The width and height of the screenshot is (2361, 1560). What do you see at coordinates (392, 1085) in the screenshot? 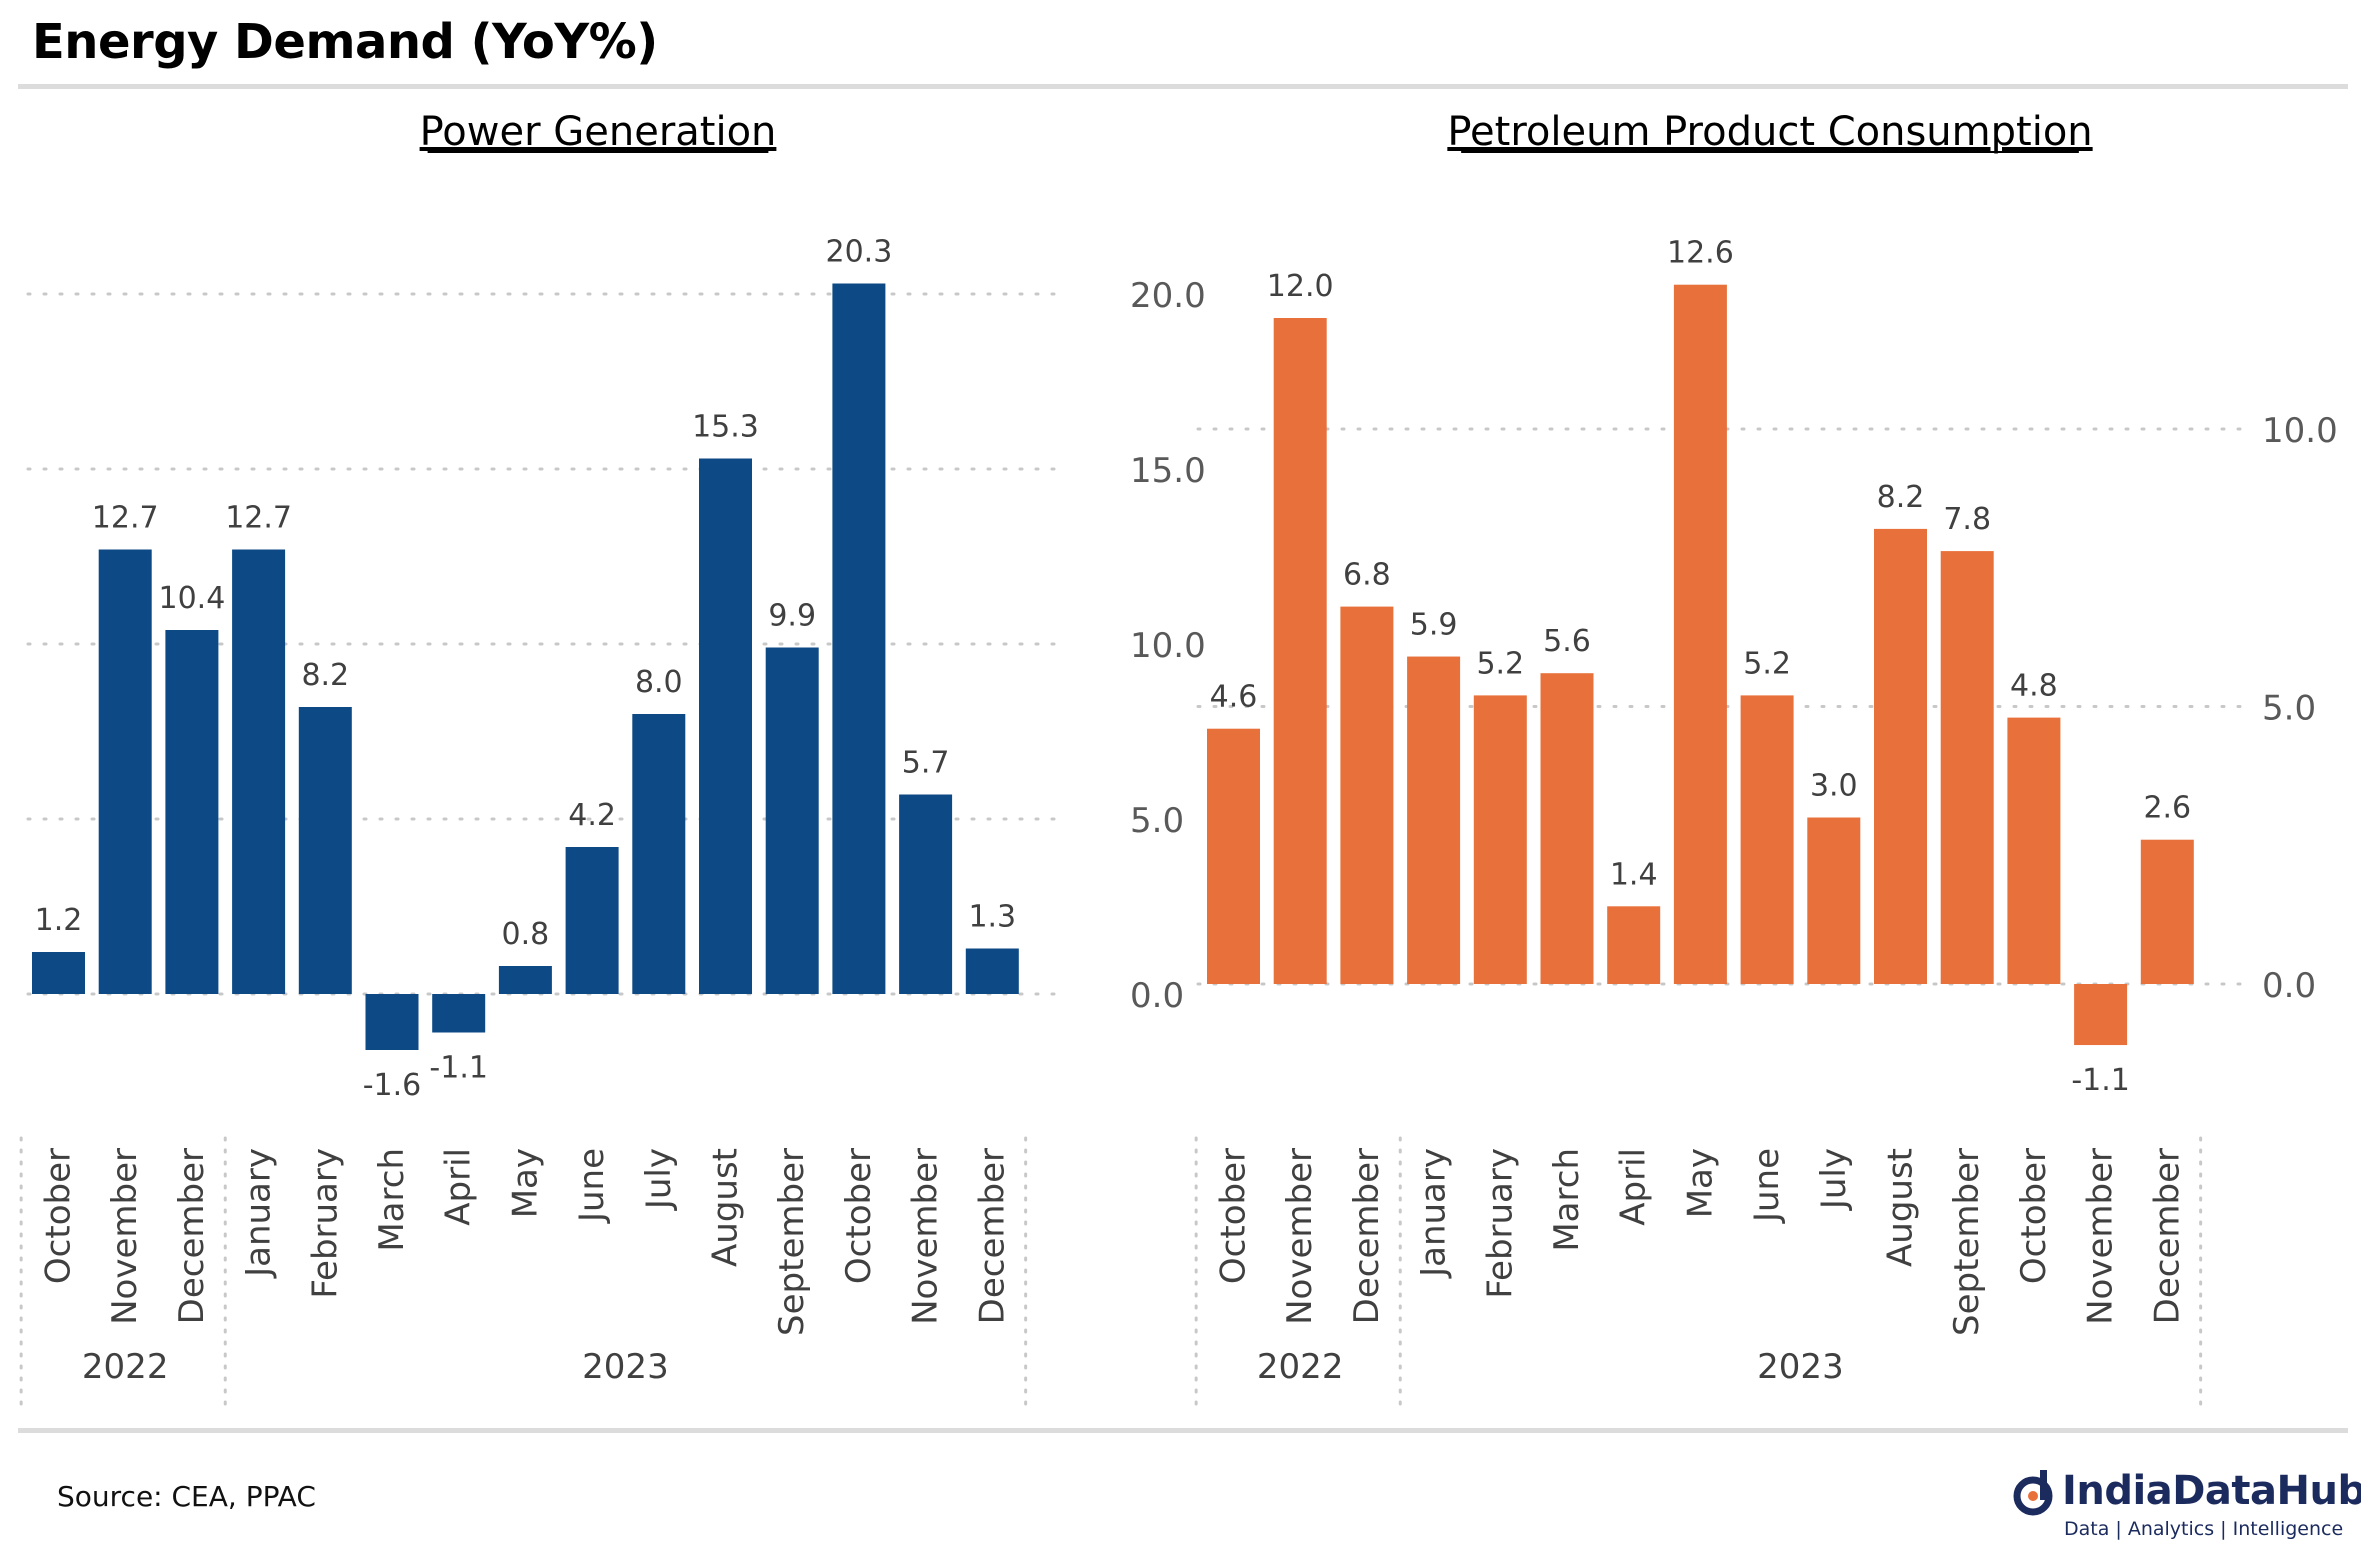
I see `data-label: -1.6` at bounding box center [392, 1085].